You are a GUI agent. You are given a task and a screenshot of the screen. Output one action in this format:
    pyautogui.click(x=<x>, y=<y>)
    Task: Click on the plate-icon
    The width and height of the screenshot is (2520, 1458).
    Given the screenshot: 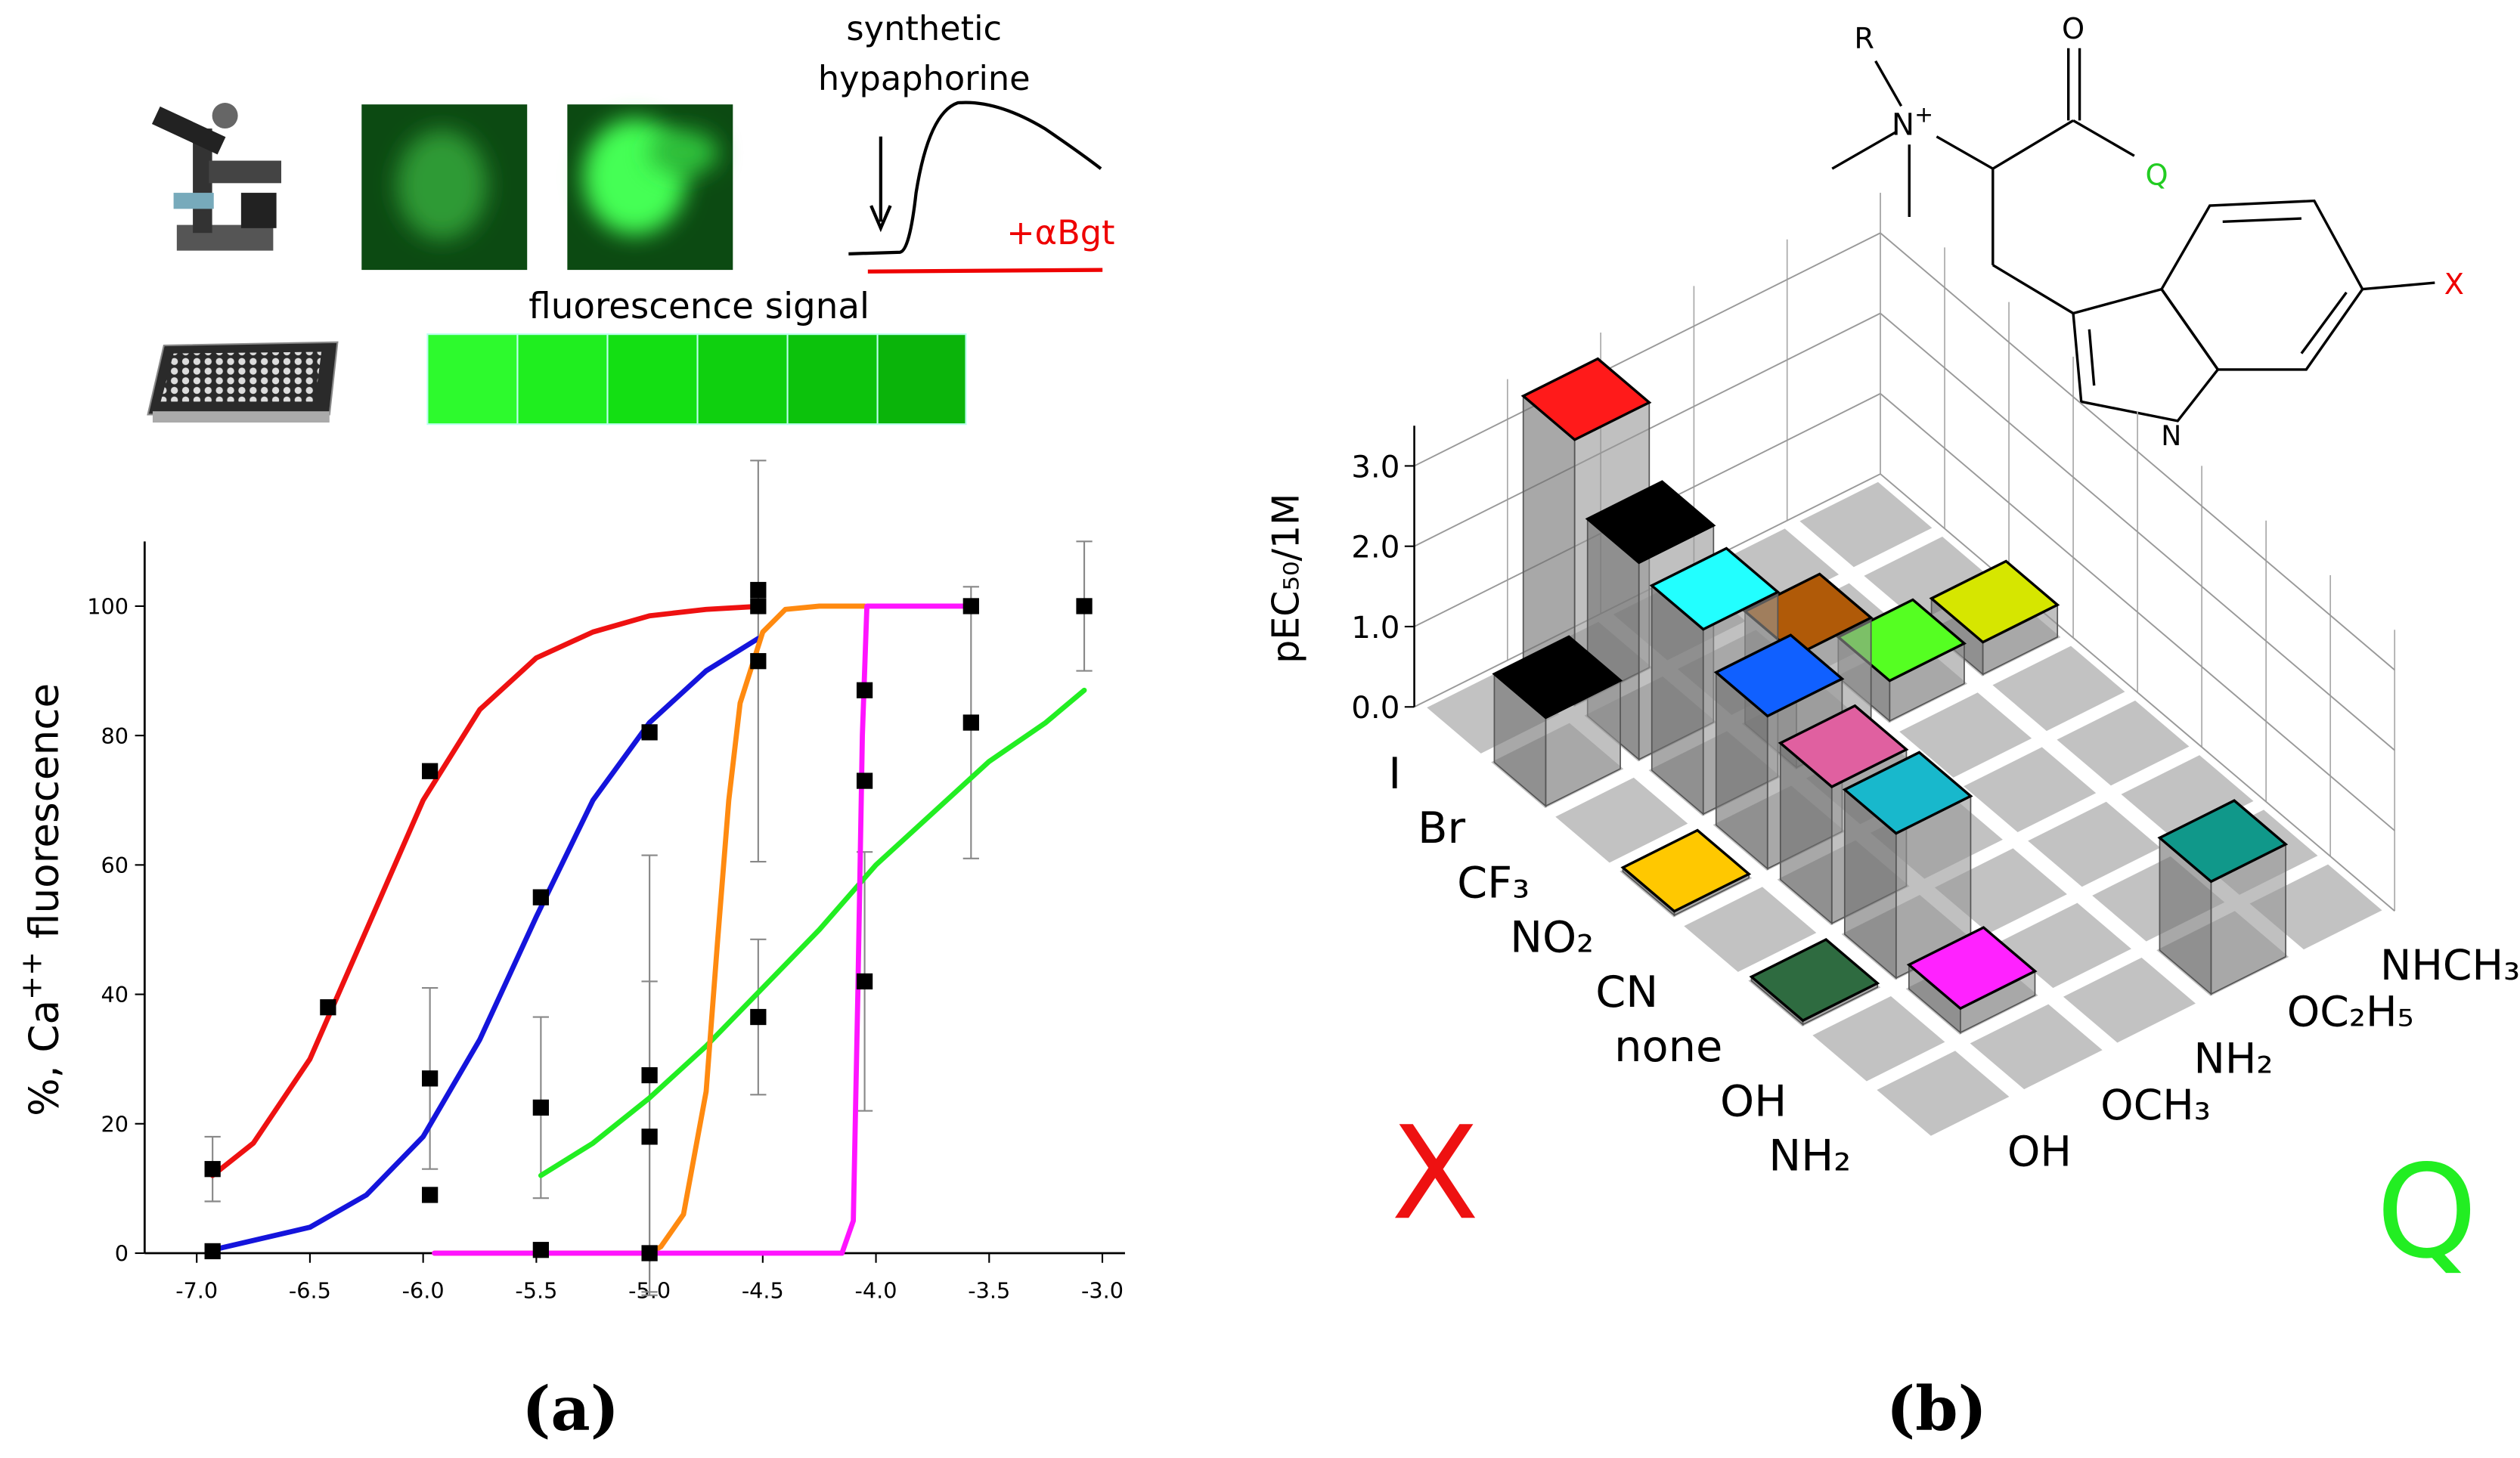 What is the action you would take?
    pyautogui.click(x=243, y=382)
    